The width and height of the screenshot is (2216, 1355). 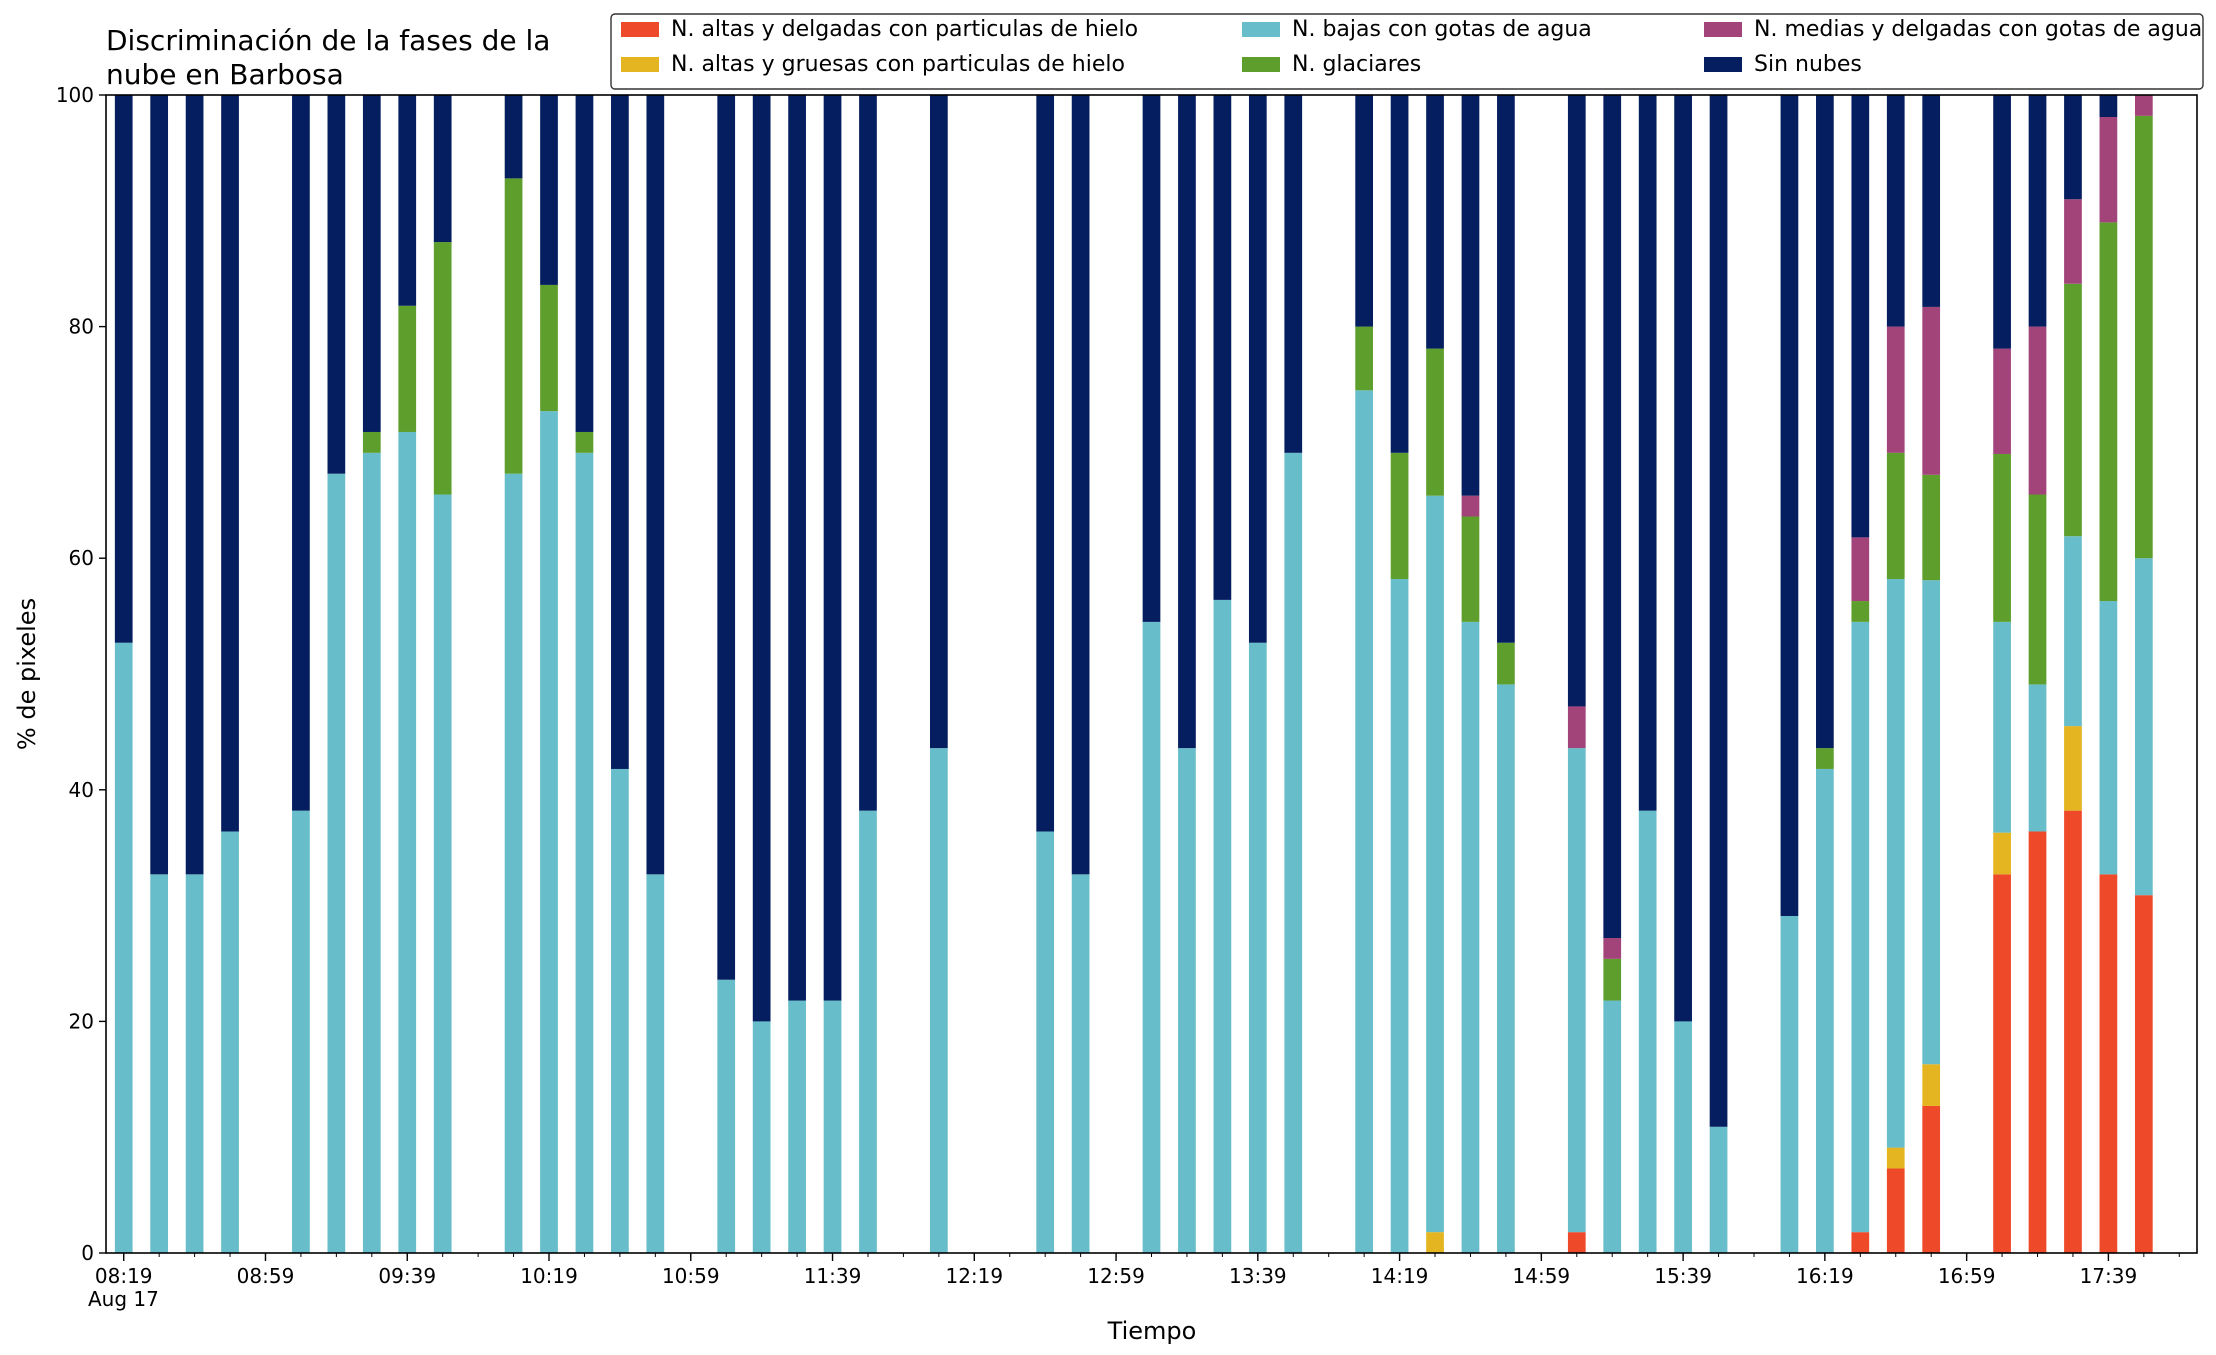 I want to click on x-tick-label: 14:19, so click(x=1400, y=1276).